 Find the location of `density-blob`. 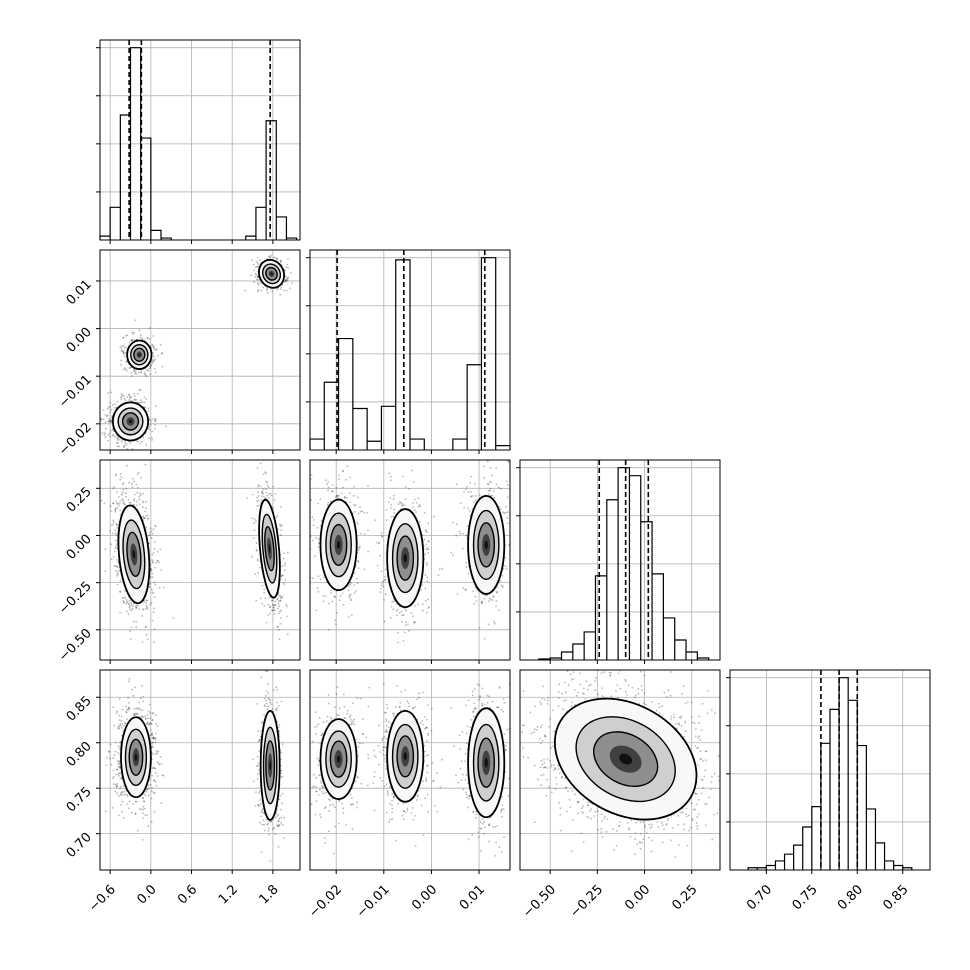

density-blob is located at coordinates (267, 551).